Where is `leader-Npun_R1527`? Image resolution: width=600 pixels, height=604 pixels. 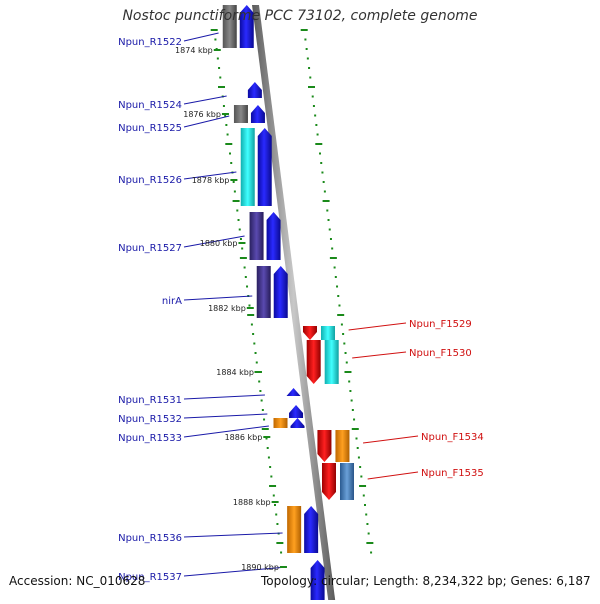 leader-Npun_R1527 is located at coordinates (214, 241).